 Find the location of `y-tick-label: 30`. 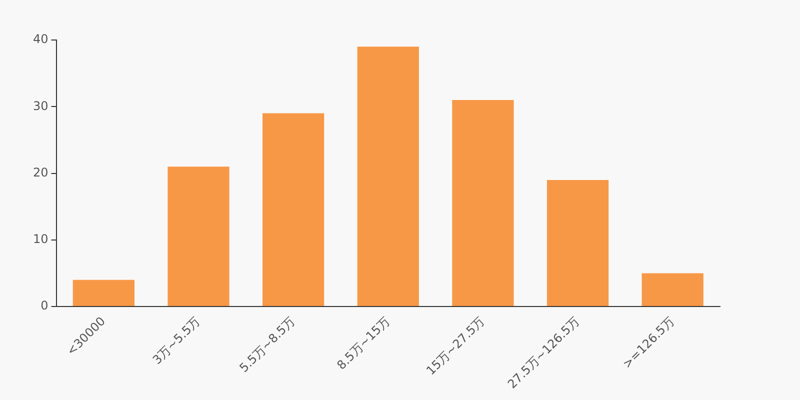

y-tick-label: 30 is located at coordinates (40, 105).